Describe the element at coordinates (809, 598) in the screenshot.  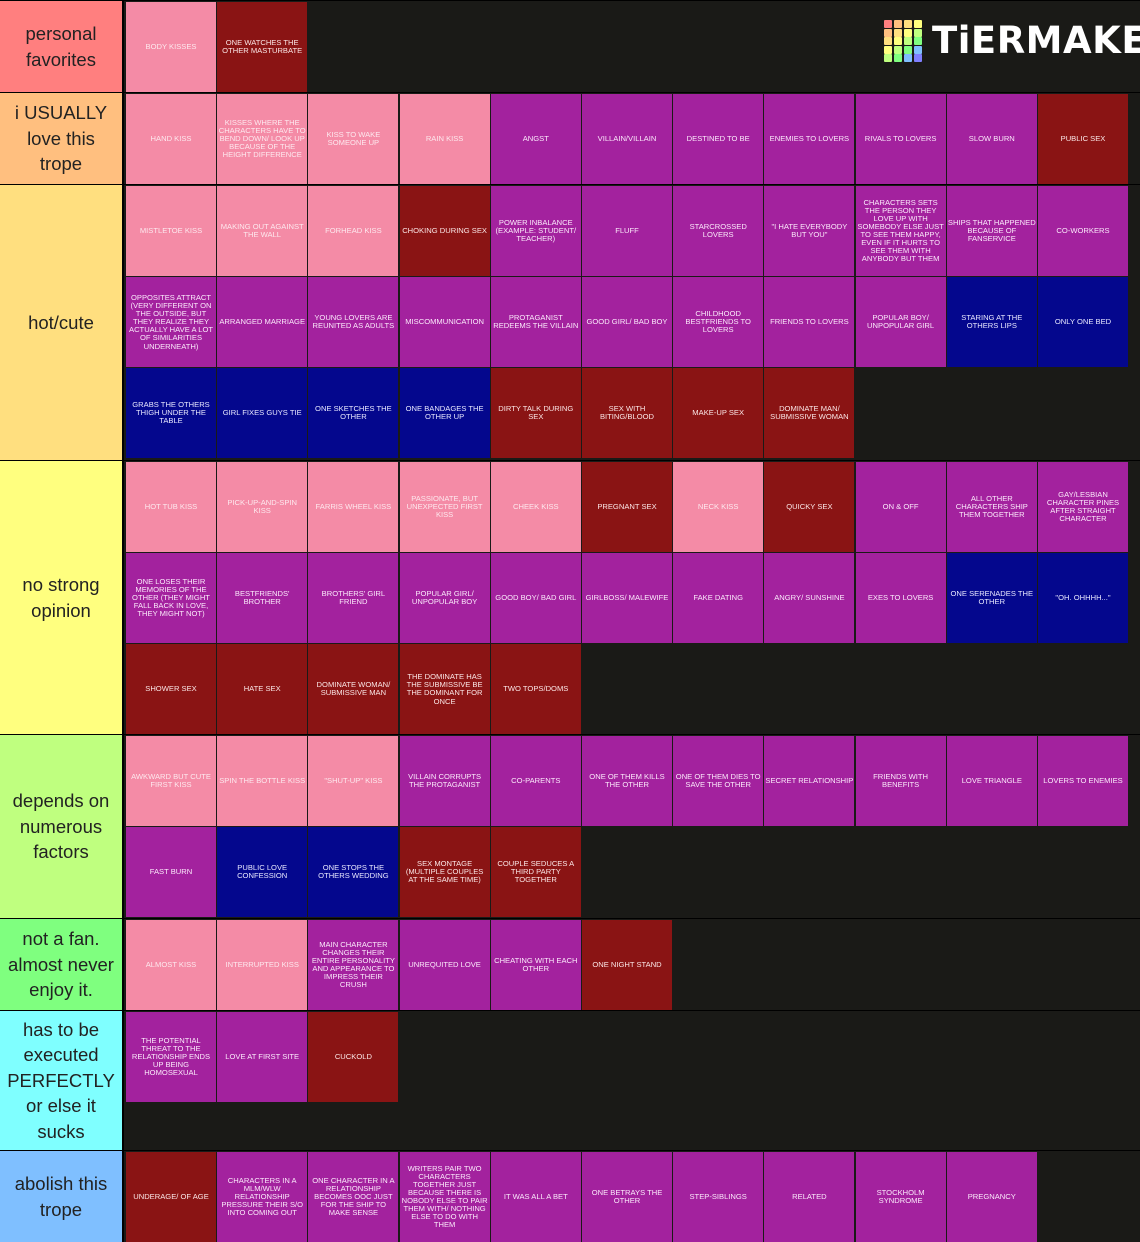
I see `tier-item: ANGRY/ SUNSHINE` at that location.